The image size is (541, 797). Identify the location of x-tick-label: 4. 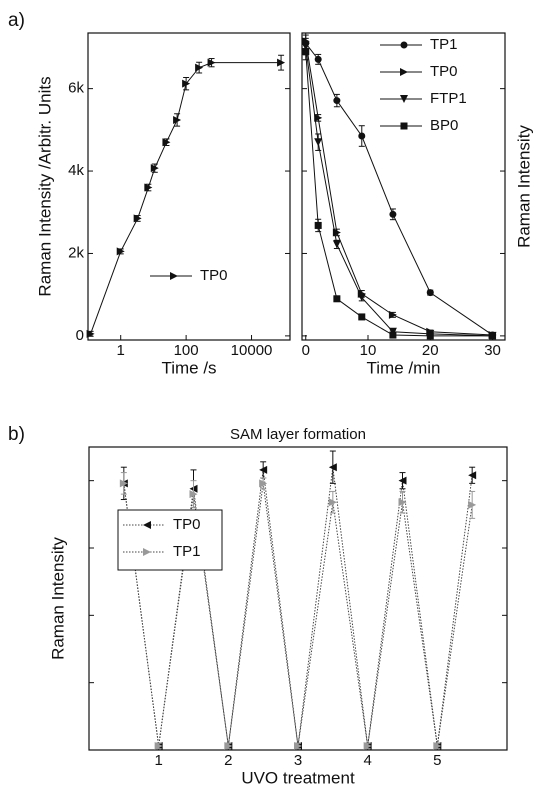
(367, 760).